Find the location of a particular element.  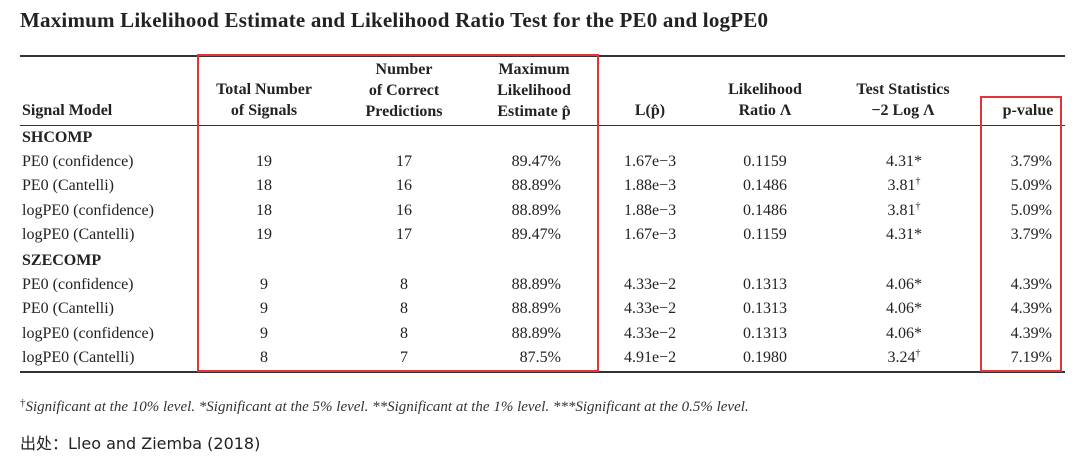

cell-test-statistic: 3.24† is located at coordinates (904, 356).